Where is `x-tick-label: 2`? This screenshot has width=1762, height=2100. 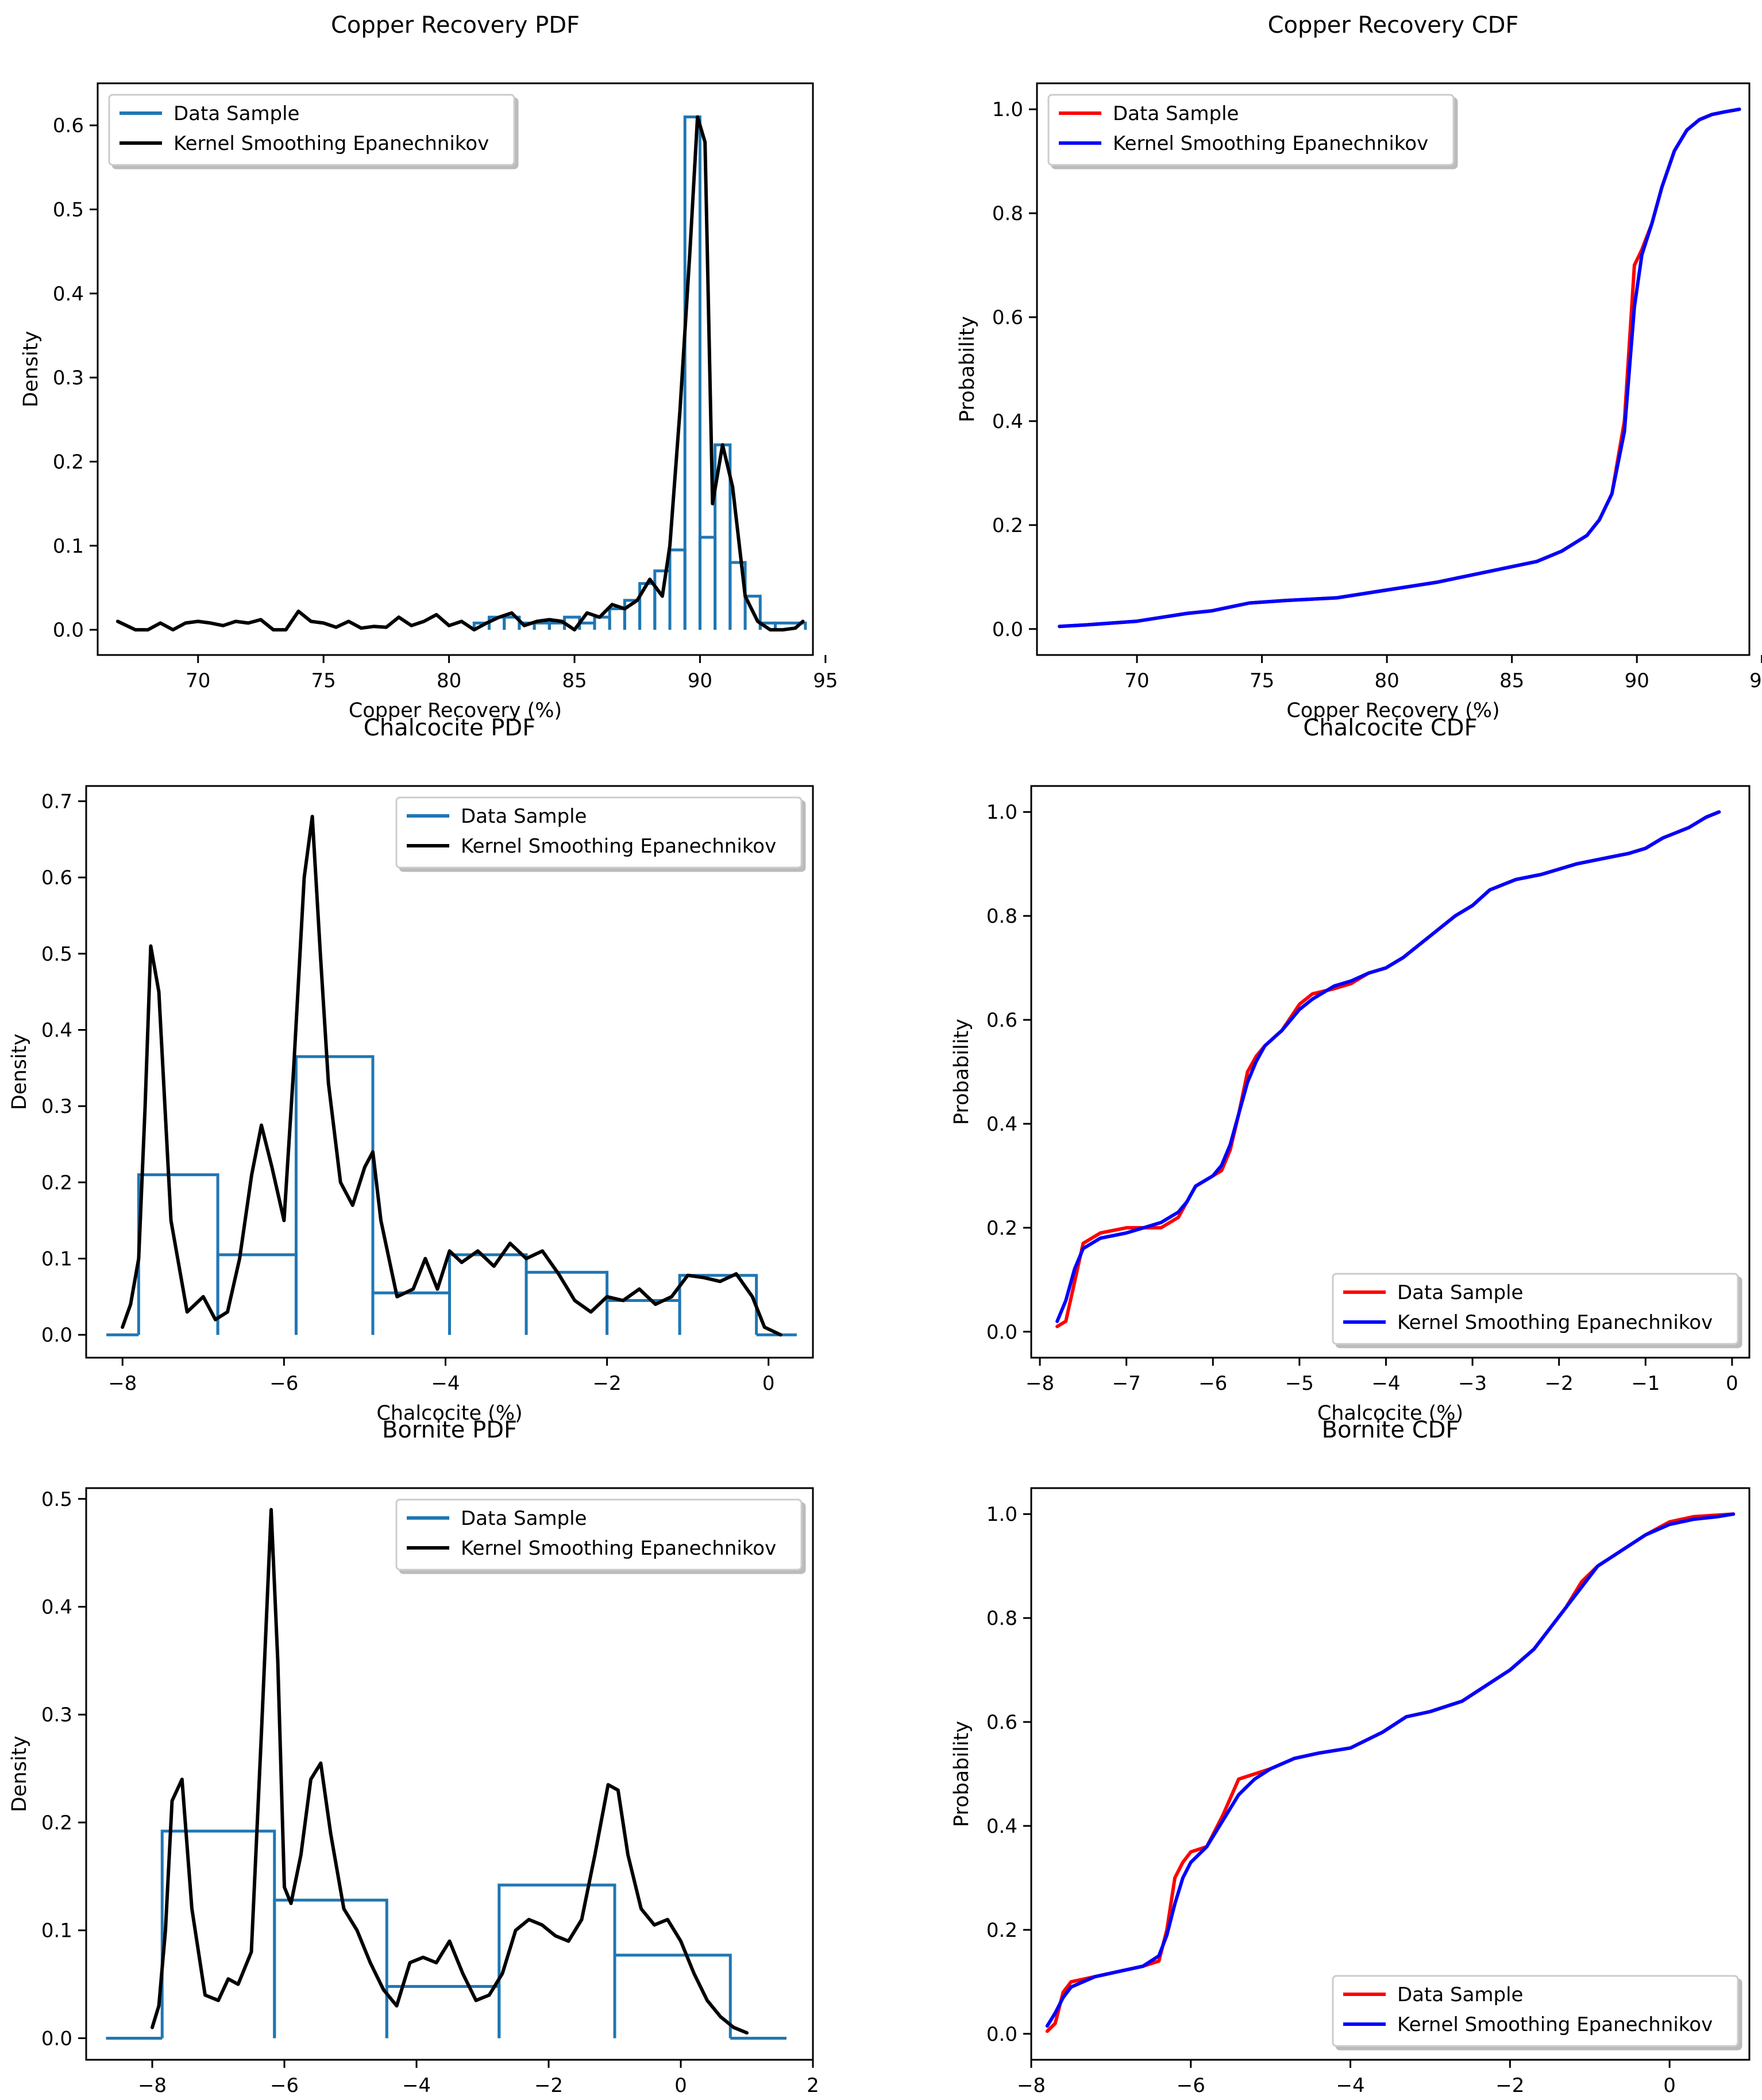 x-tick-label: 2 is located at coordinates (813, 2086).